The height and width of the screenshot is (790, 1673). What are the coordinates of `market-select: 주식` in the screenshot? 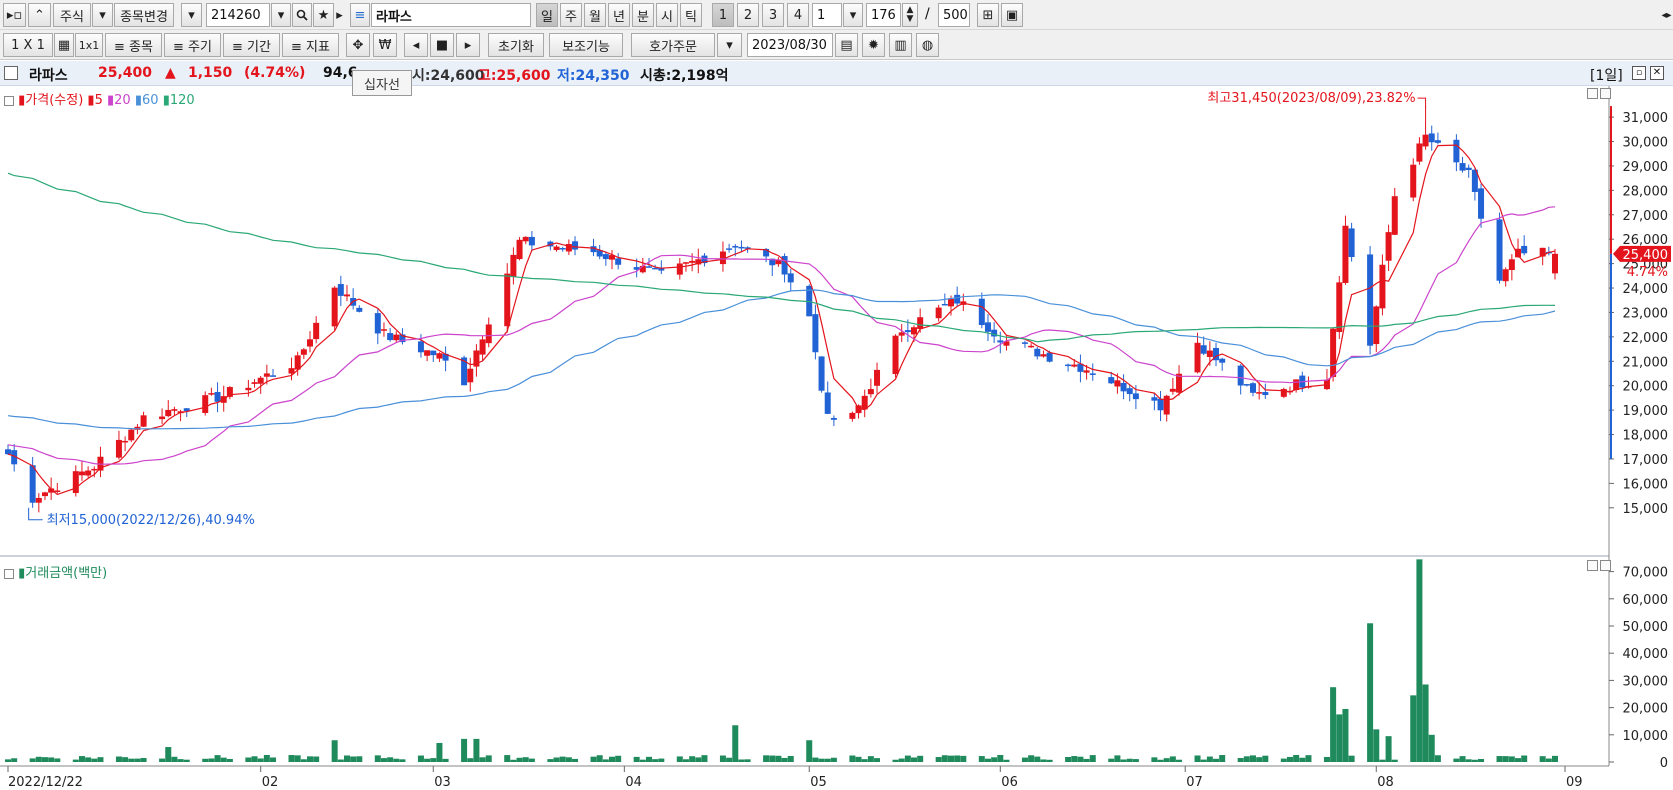 It's located at (72, 15).